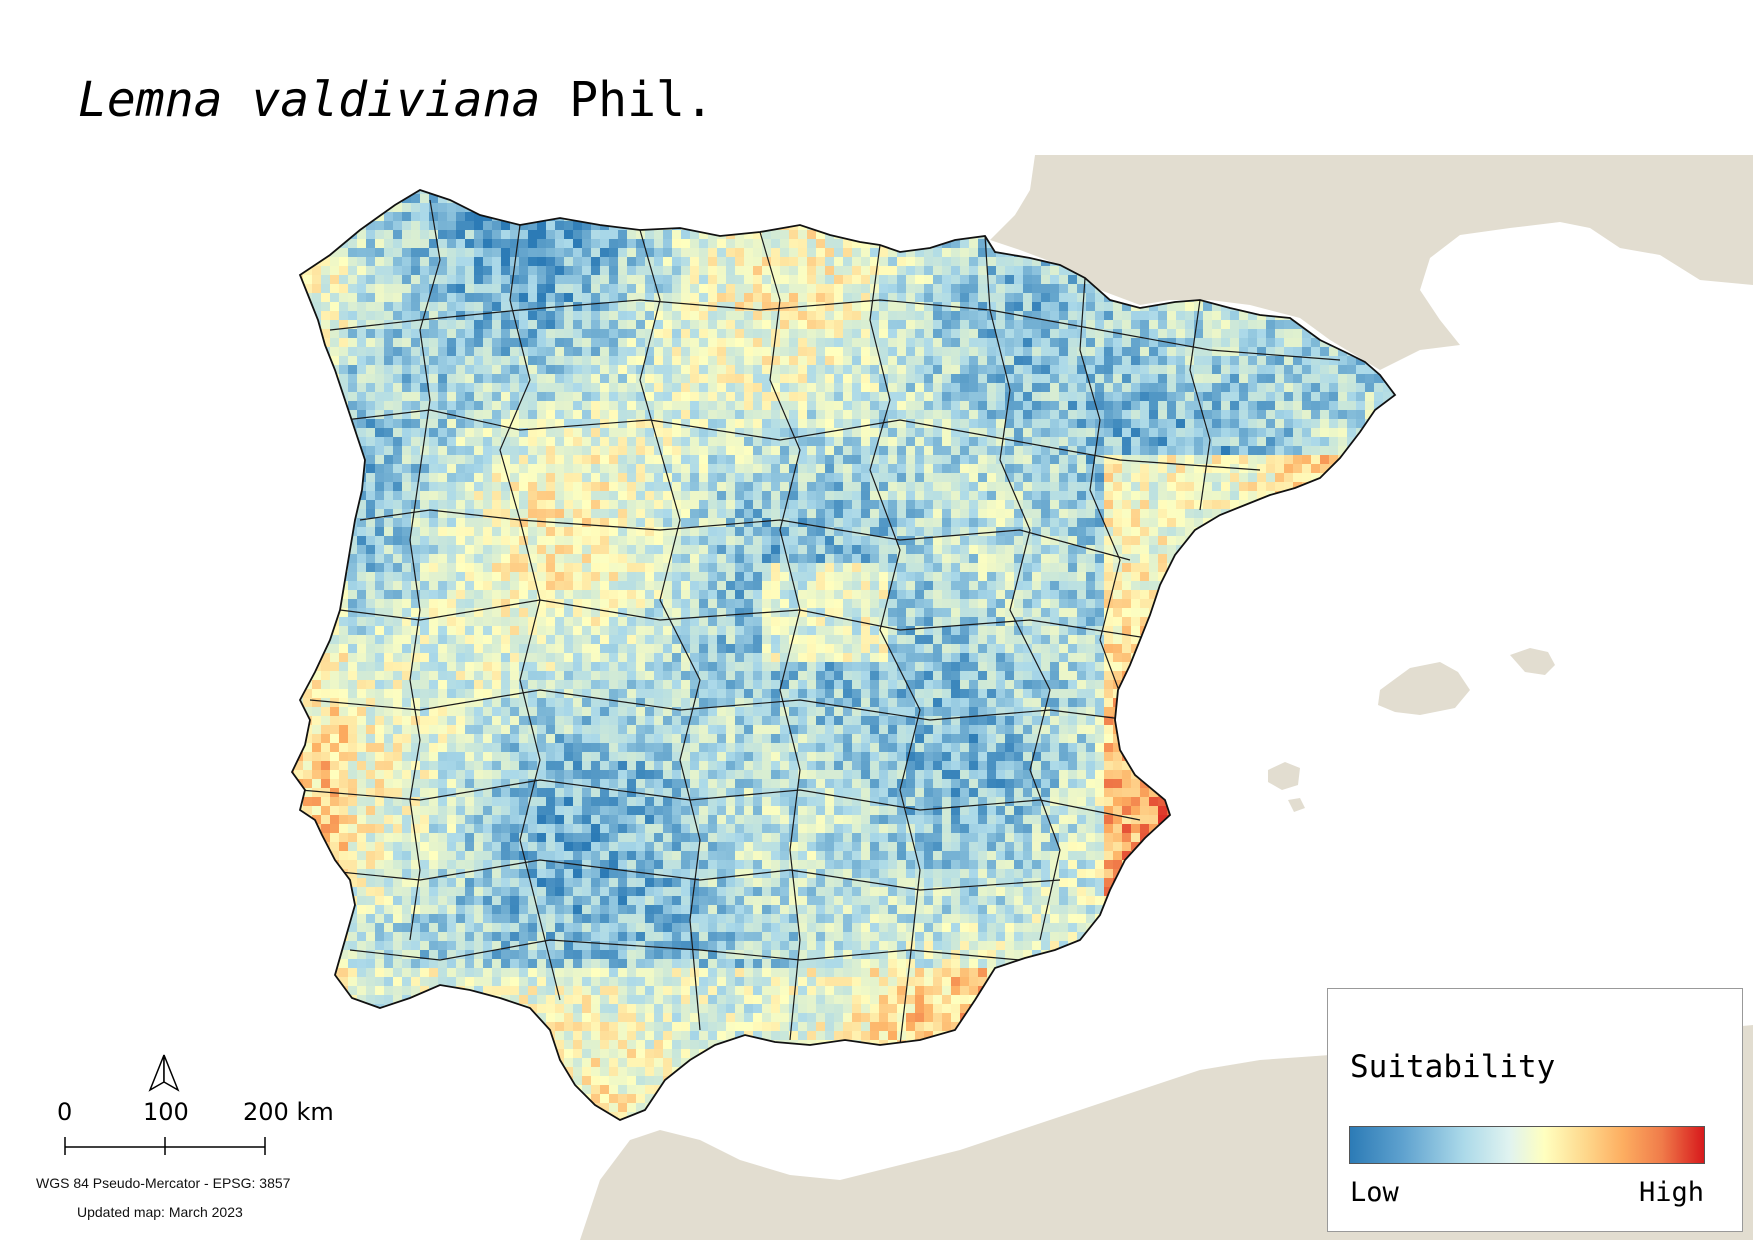  I want to click on mallorca-island, so click(1424, 688).